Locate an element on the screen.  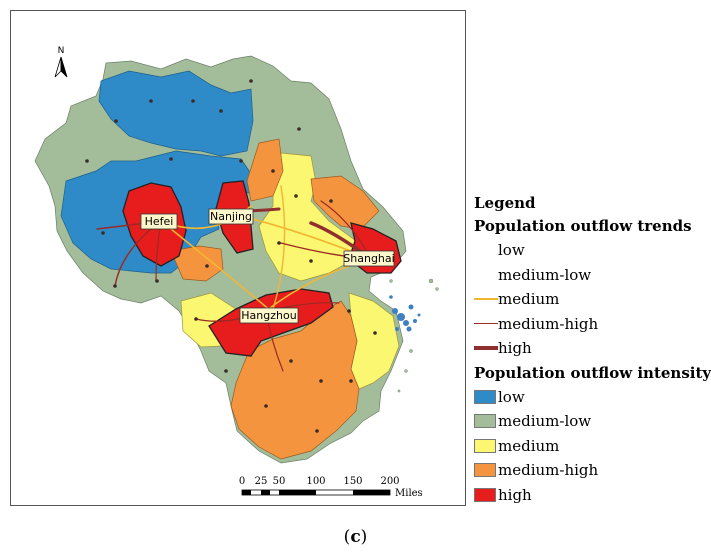
trend-legend-item: medium-high is located at coordinates (591, 324).